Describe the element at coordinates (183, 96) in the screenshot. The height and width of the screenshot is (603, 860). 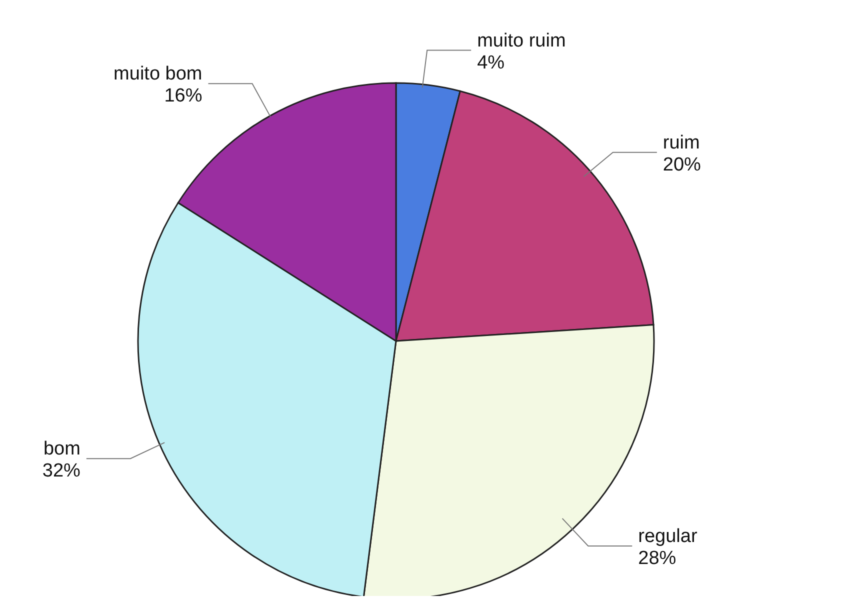
I see `data-label: 16%` at that location.